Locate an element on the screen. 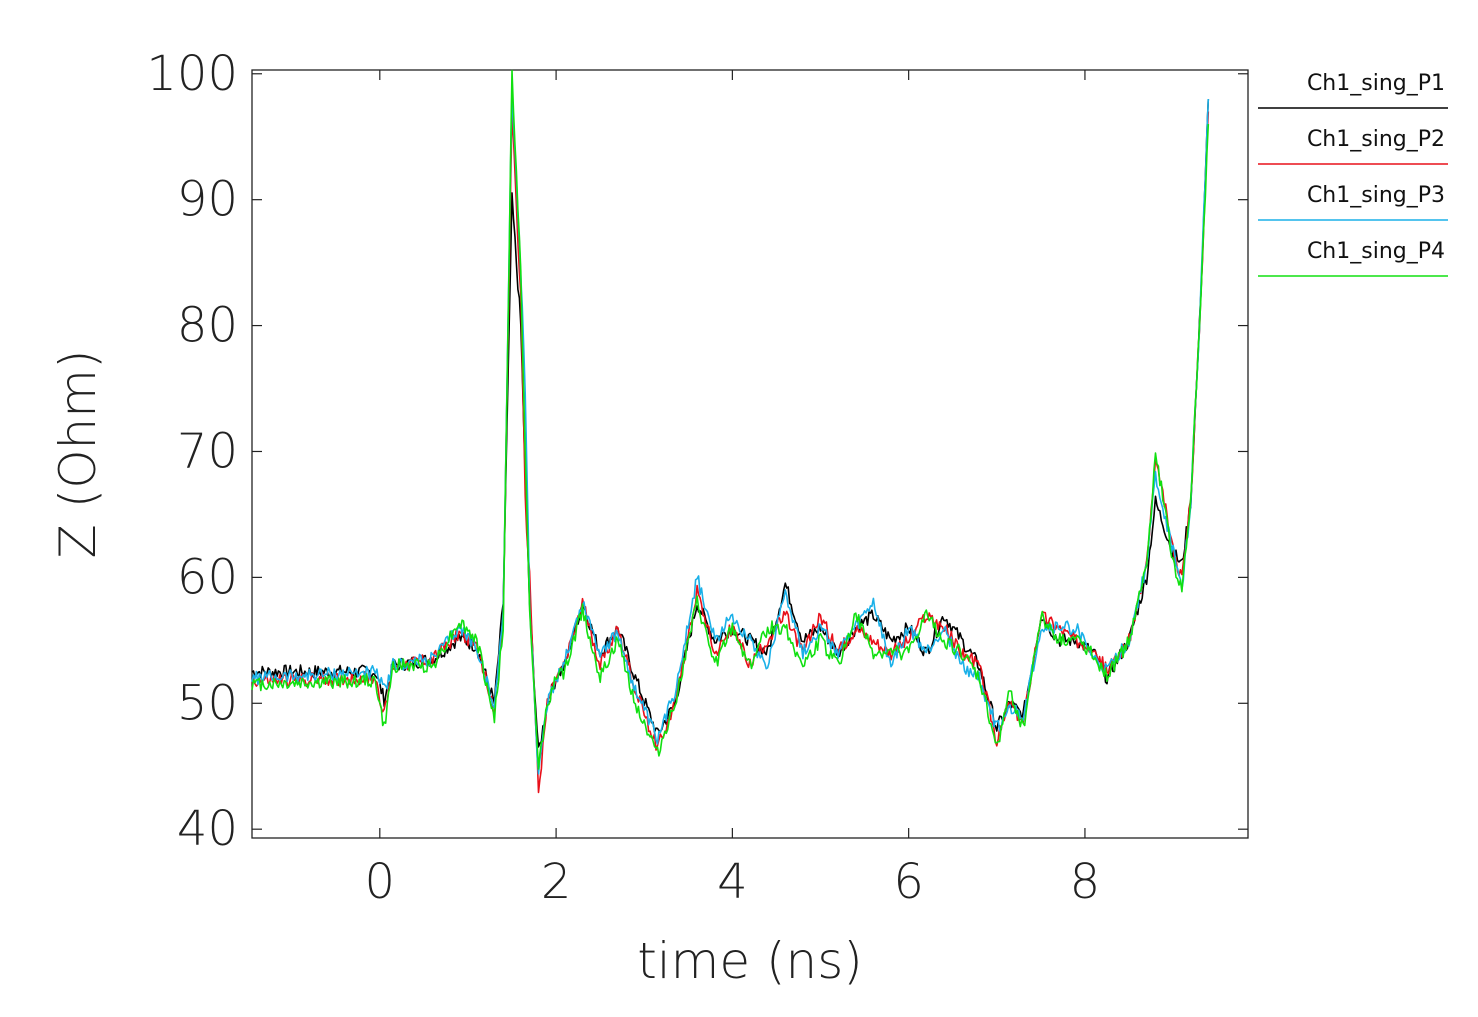 Image resolution: width=1478 pixels, height=1017 pixels. y-tick-label: 80 is located at coordinates (207, 326).